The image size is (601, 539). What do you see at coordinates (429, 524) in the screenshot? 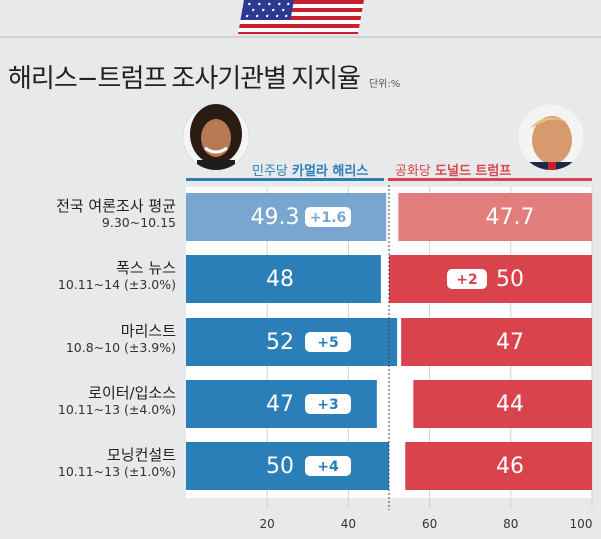
I see `x-tick-label-60: 60` at bounding box center [429, 524].